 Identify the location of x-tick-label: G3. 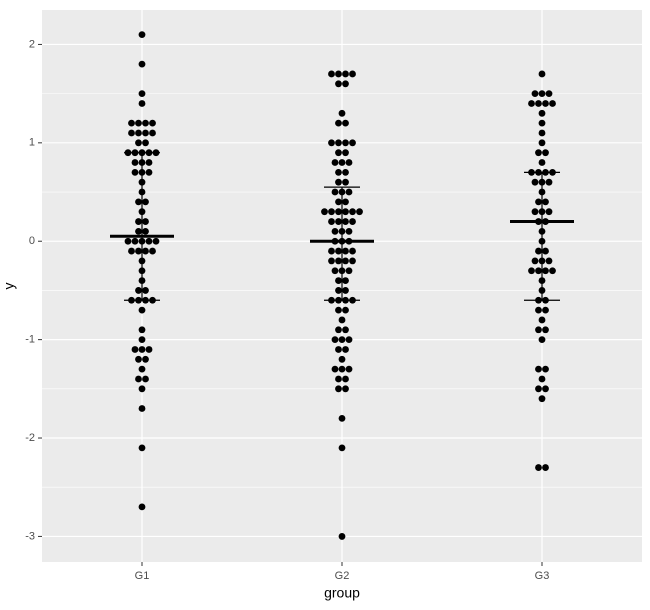
(542, 576).